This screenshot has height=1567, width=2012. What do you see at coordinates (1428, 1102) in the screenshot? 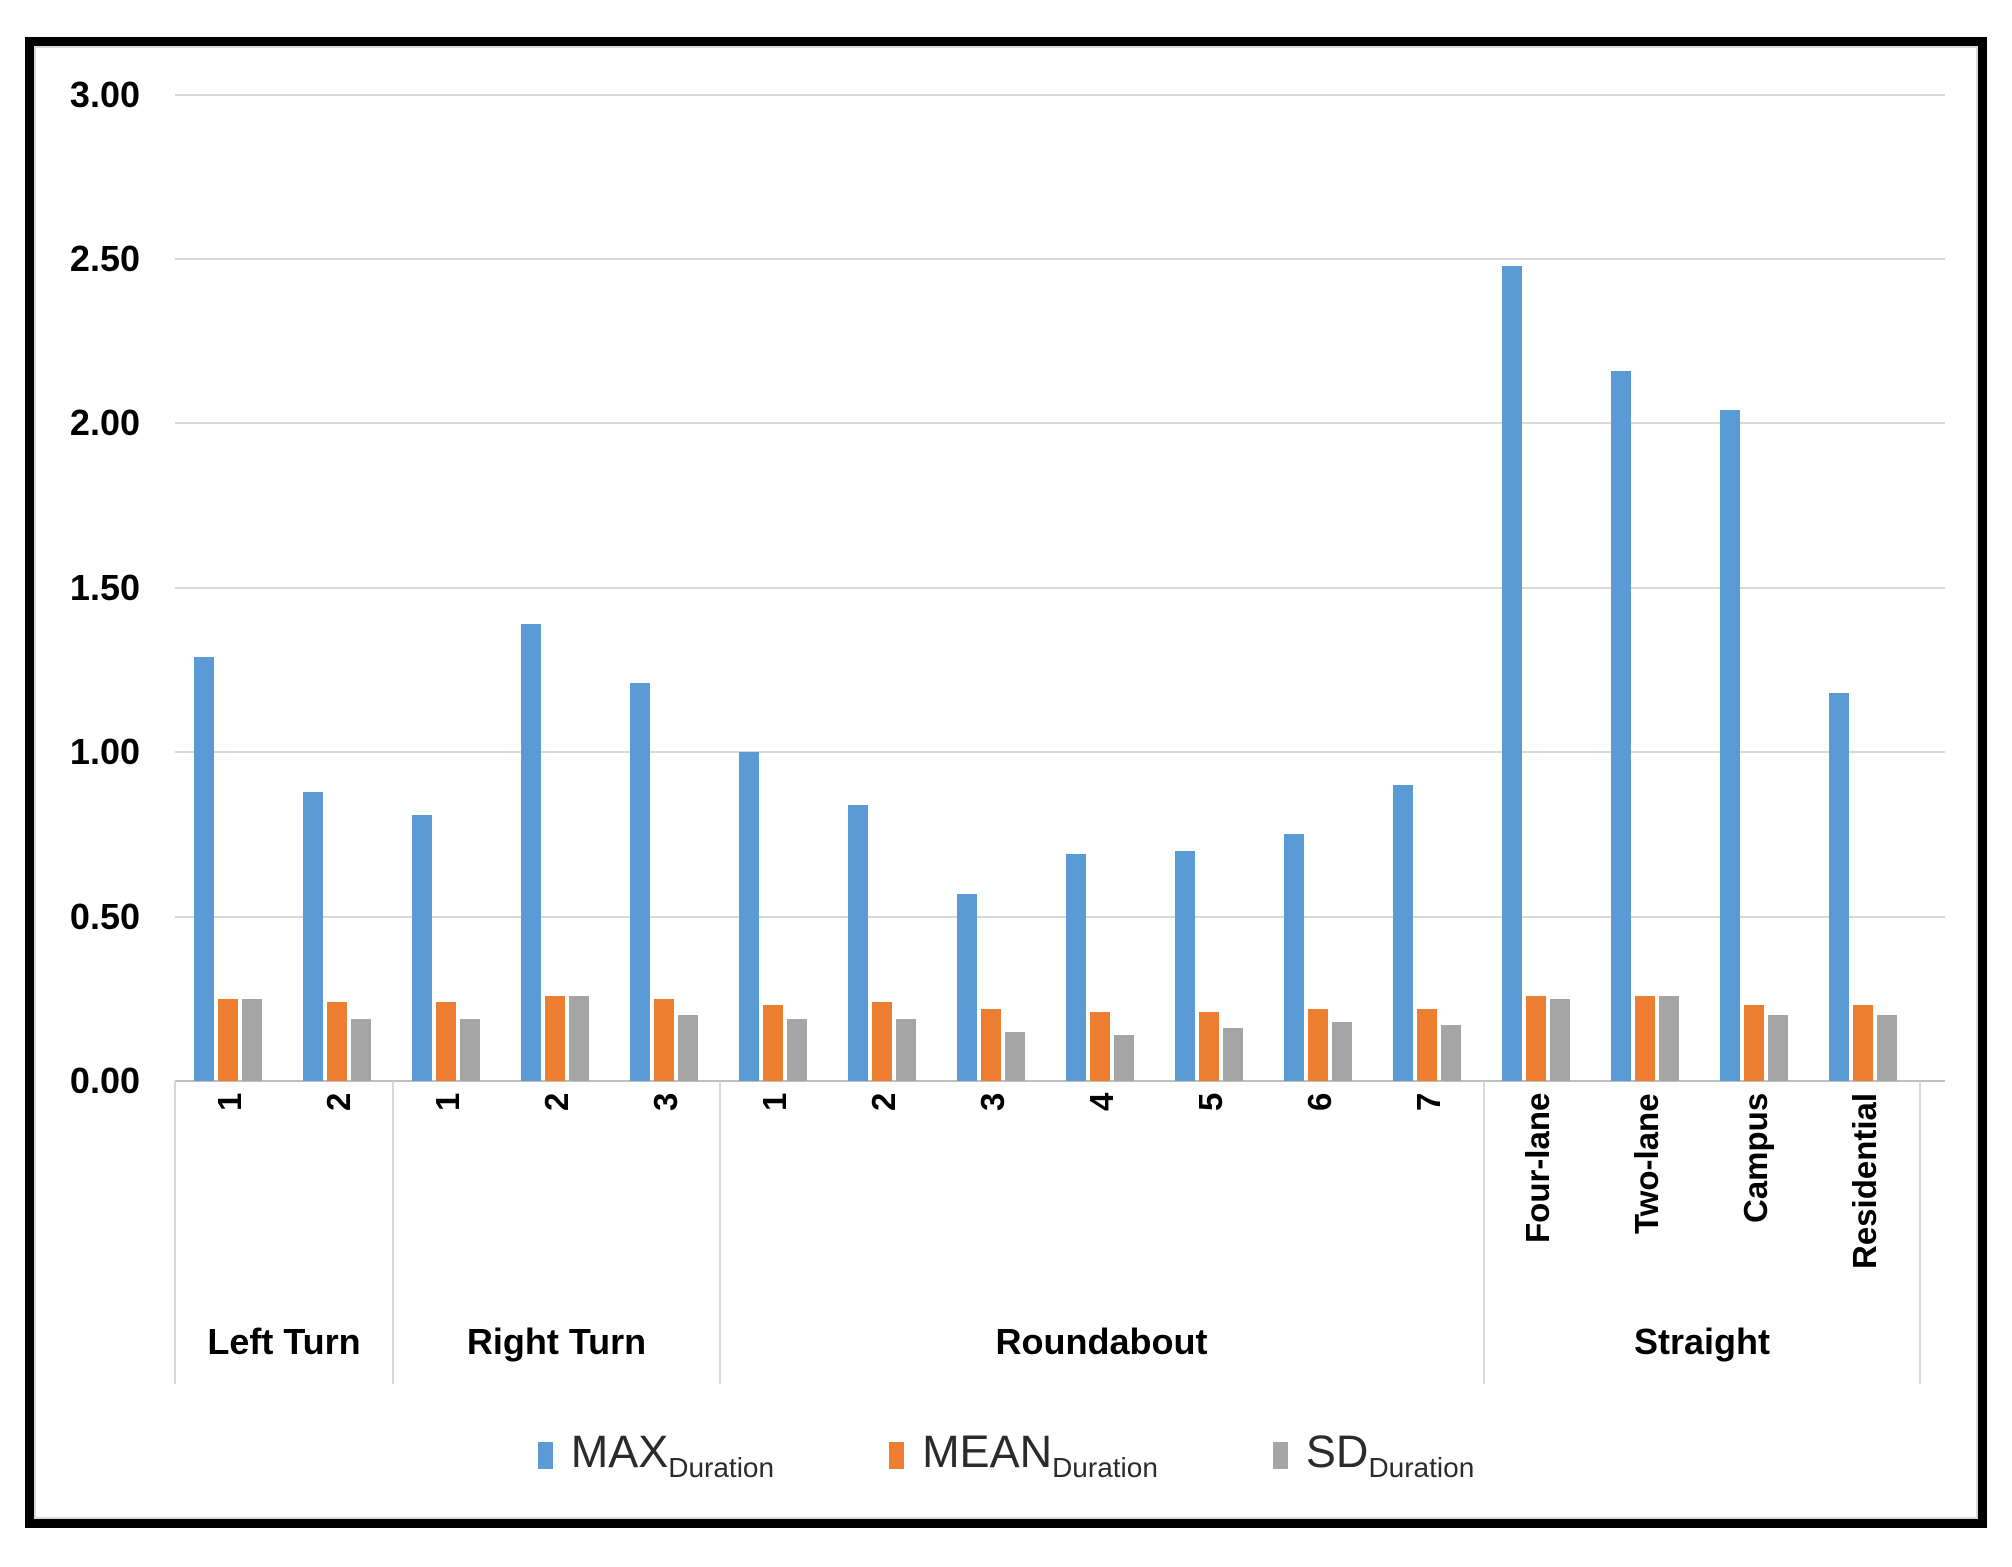
I see `x-tick-label: 7` at bounding box center [1428, 1102].